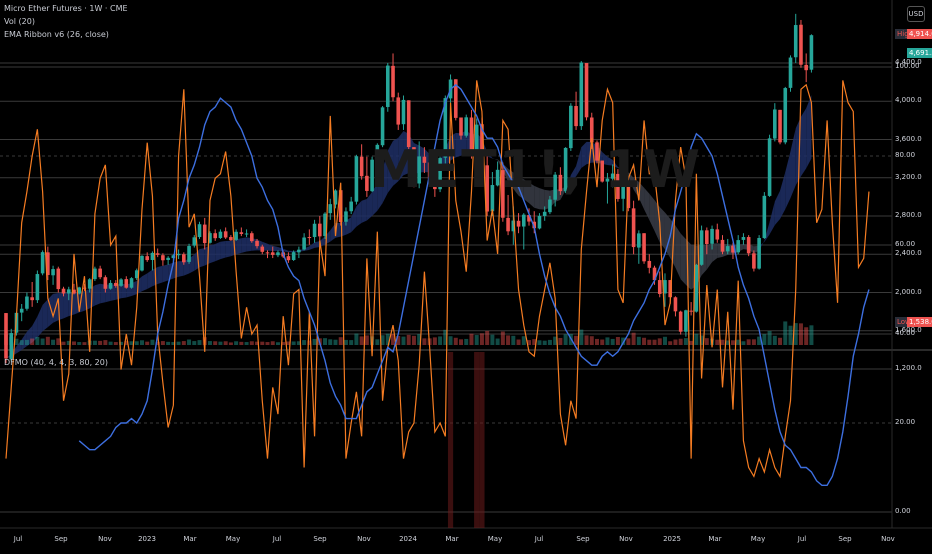 This screenshot has height=554, width=932. What do you see at coordinates (916, 14) in the screenshot?
I see `currency-button: USD` at bounding box center [916, 14].